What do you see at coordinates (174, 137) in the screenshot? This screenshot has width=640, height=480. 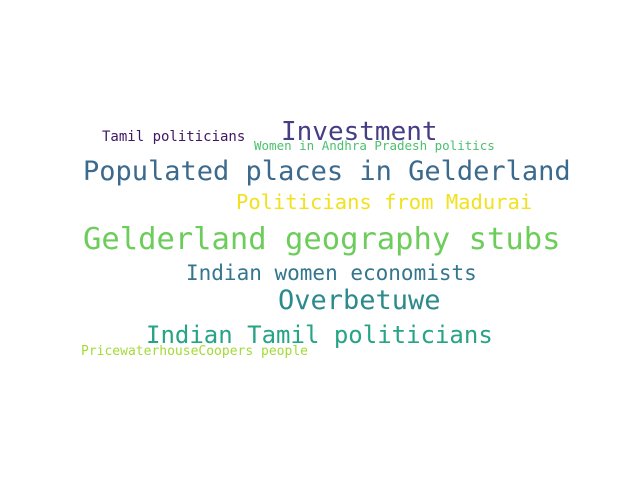 I see `word-tamil-politicians: Tamil politicians` at bounding box center [174, 137].